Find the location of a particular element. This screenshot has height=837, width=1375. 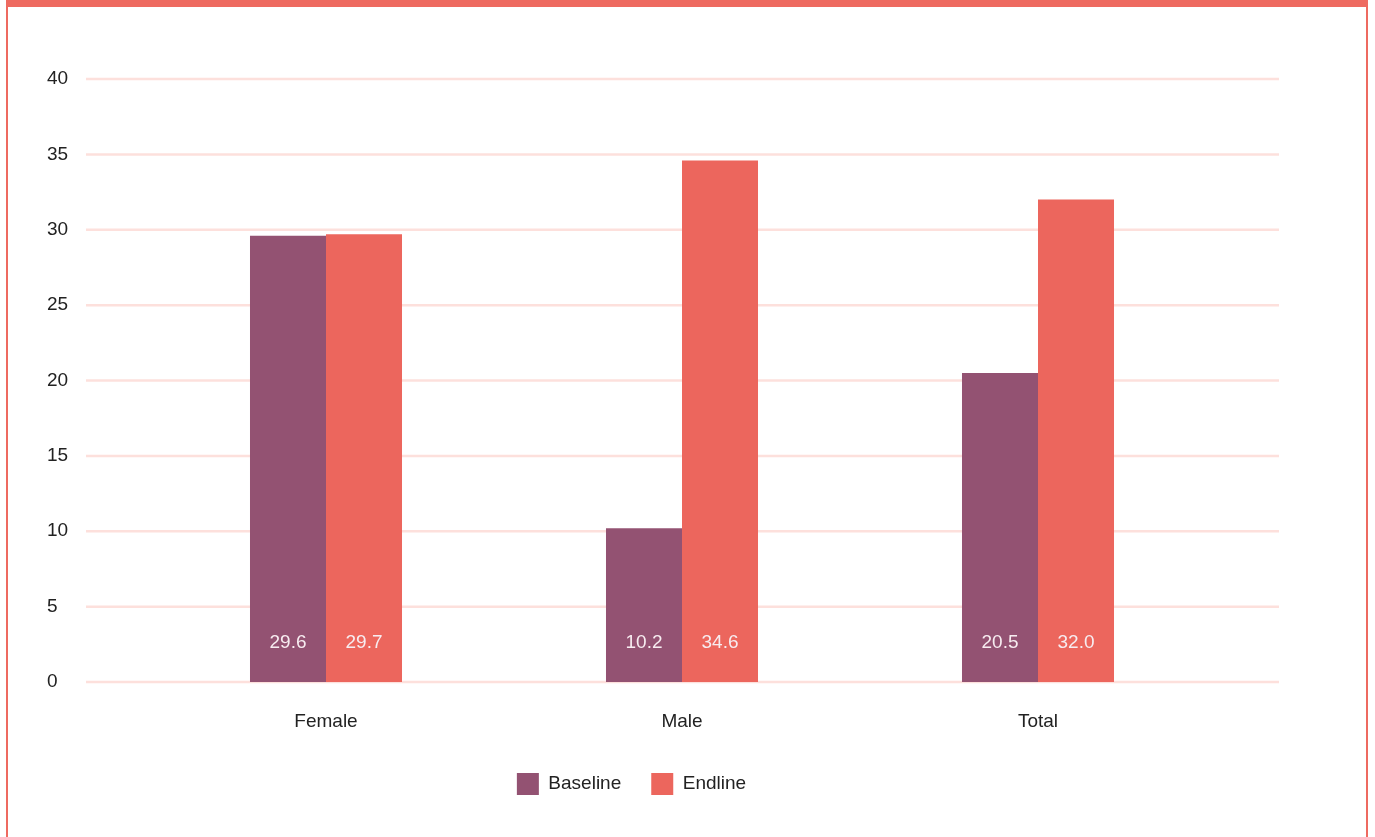

y-tick-label: 20 is located at coordinates (58, 379).